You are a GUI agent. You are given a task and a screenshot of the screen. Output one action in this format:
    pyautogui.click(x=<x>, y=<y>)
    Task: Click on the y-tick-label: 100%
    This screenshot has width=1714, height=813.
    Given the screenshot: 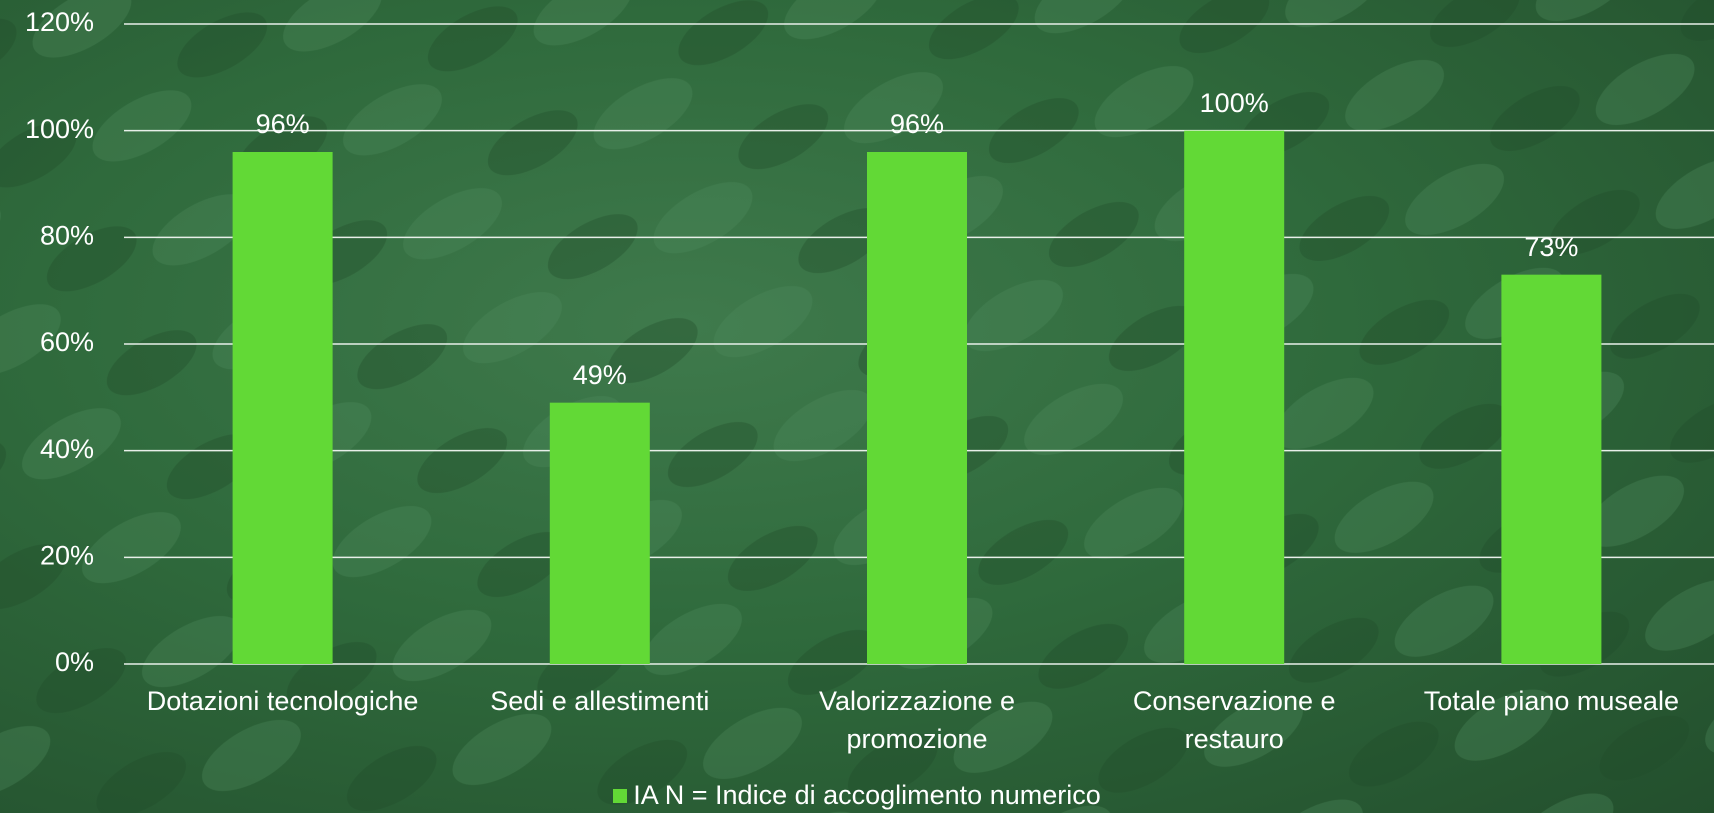 What is the action you would take?
    pyautogui.click(x=59, y=129)
    